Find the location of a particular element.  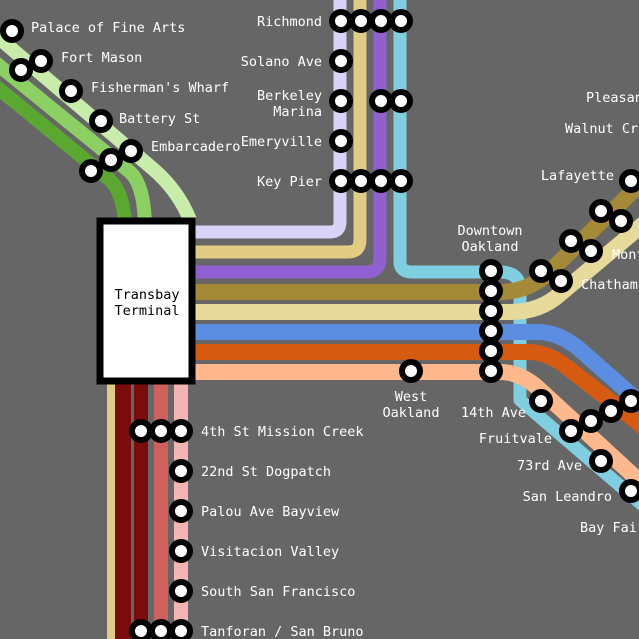

station-marker-west-oakland is located at coordinates (411, 371).